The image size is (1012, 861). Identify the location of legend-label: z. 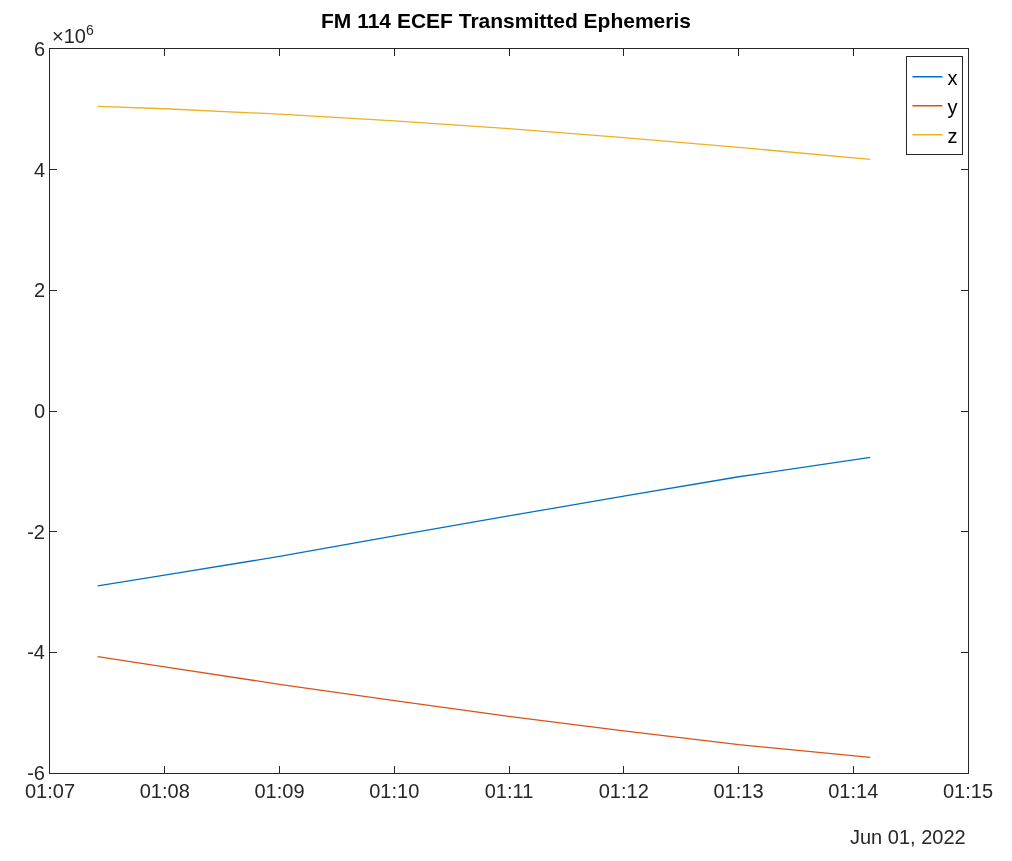
(952, 135).